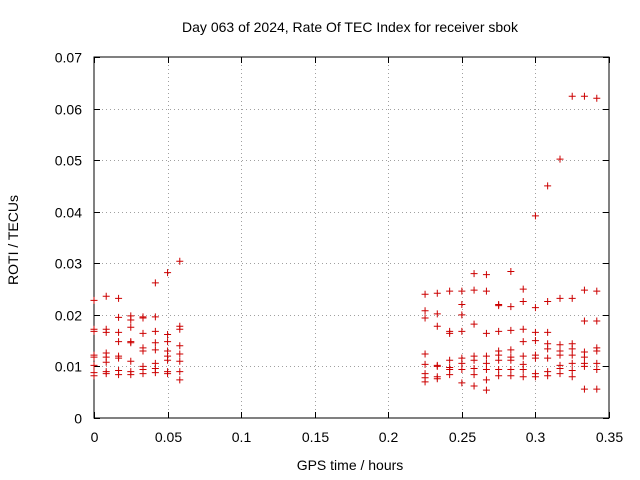 The width and height of the screenshot is (640, 480). What do you see at coordinates (242, 437) in the screenshot?
I see `x-tick-label: 0.1` at bounding box center [242, 437].